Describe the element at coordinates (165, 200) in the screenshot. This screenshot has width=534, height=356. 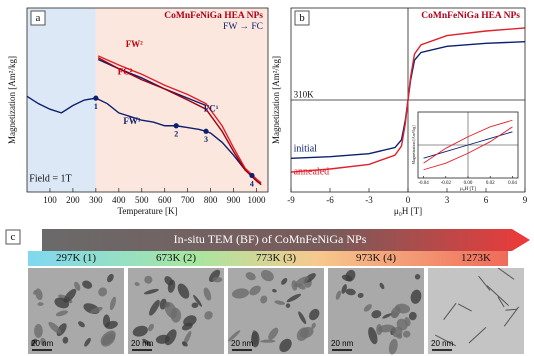
I see `x-tick-label: 600` at that location.